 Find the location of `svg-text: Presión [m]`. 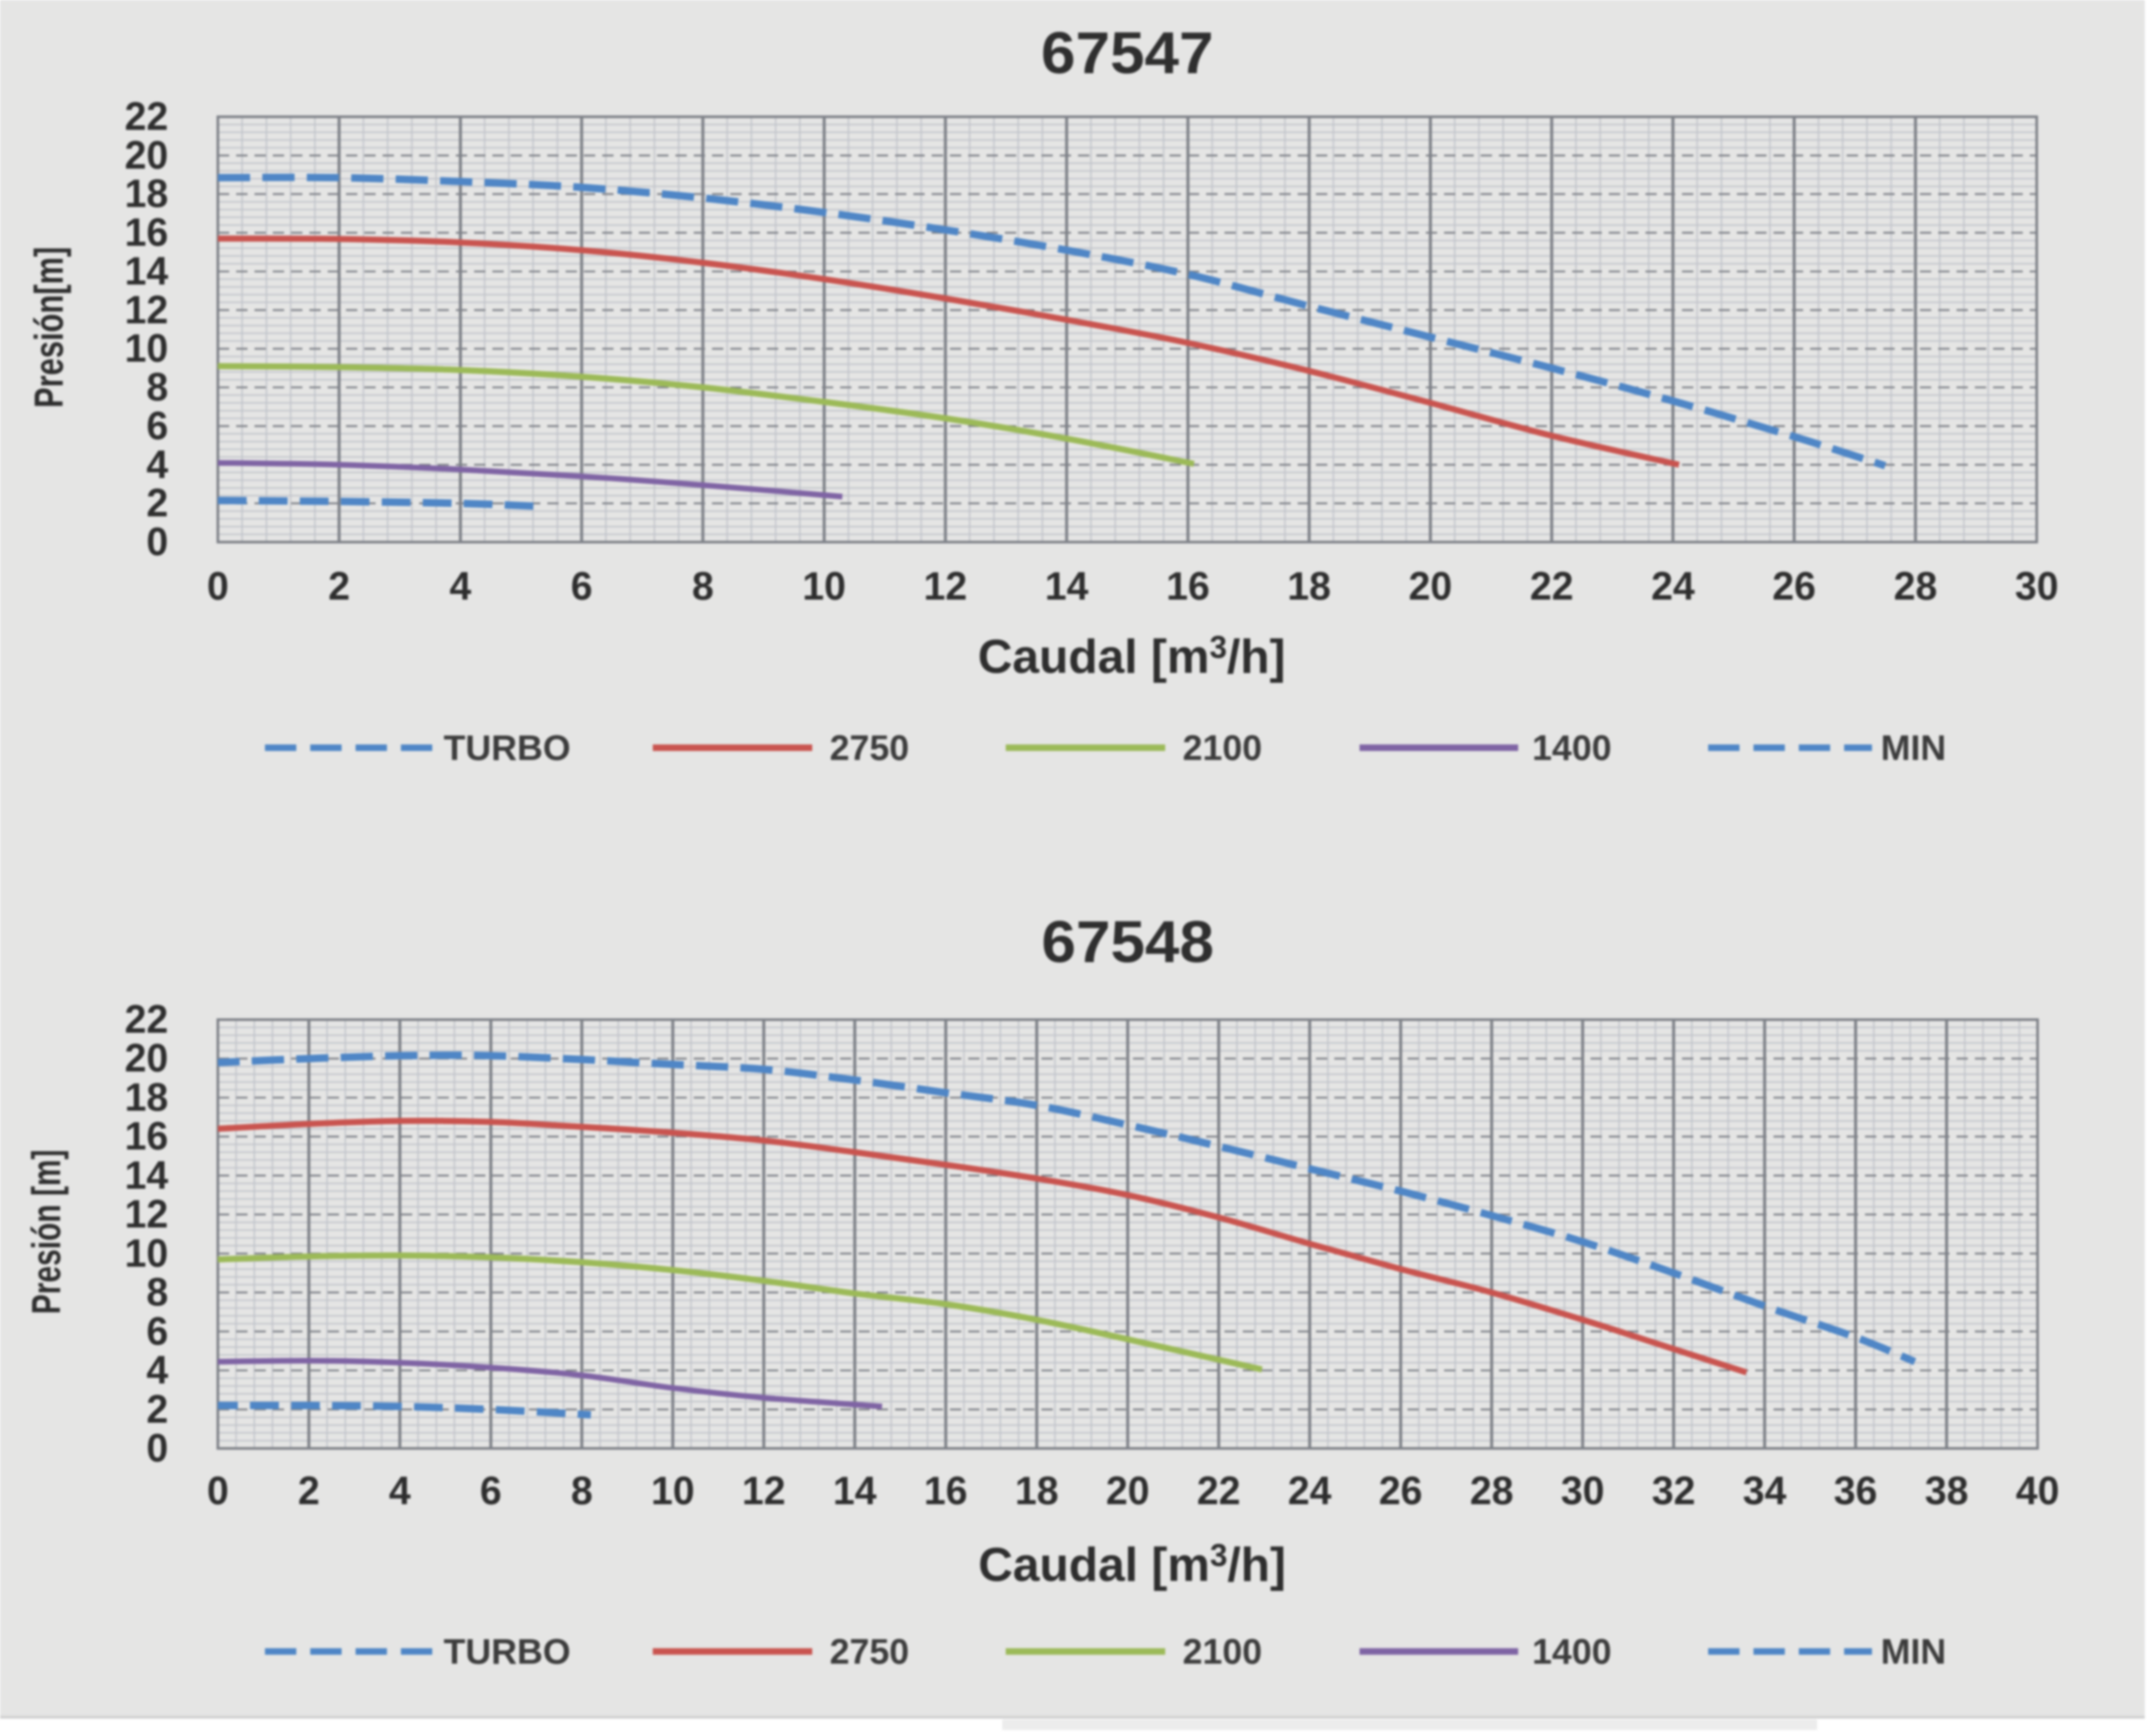

svg-text: Presión [m] is located at coordinates (46, 1231).